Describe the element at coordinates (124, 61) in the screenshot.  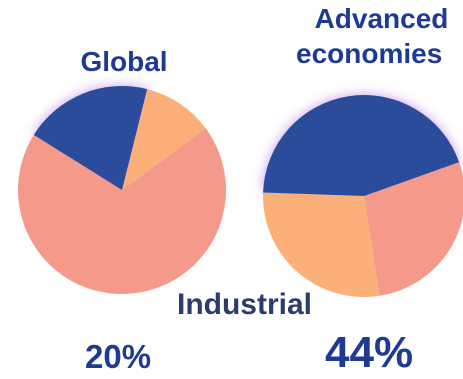
I see `chart-title-global: Global` at that location.